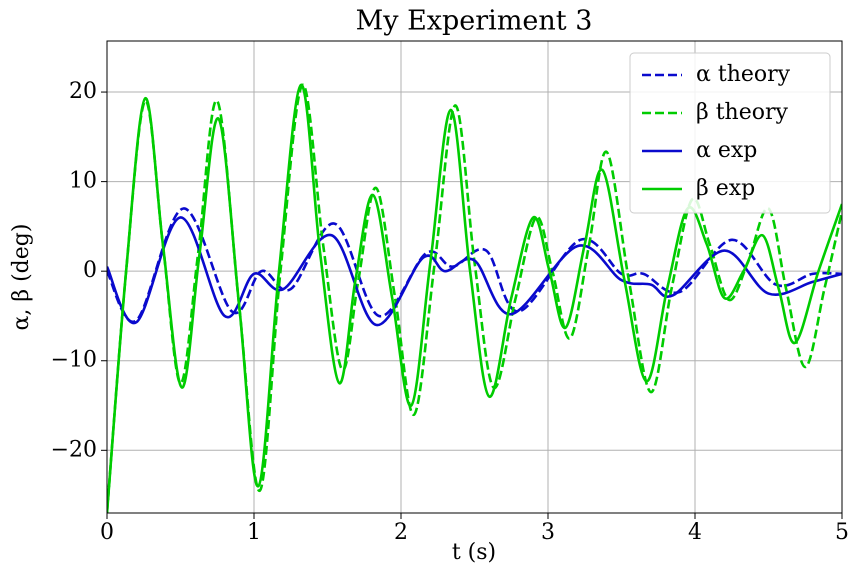  What do you see at coordinates (730, 133) in the screenshot?
I see `legend-box` at bounding box center [730, 133].